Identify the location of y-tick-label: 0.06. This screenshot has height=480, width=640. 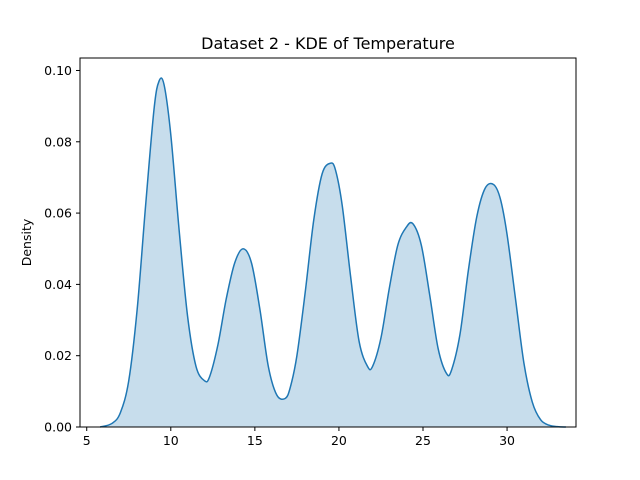
(58, 213).